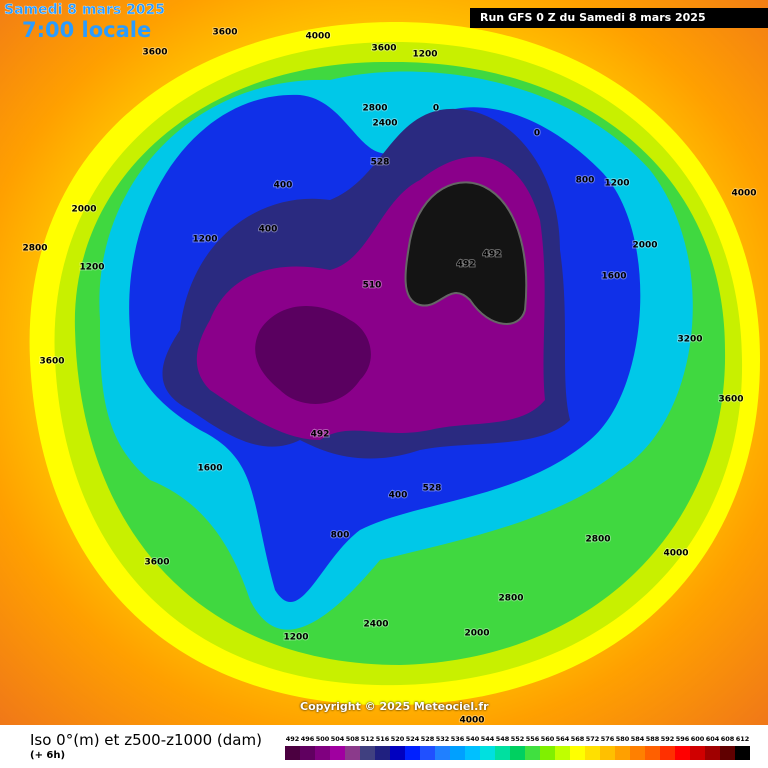 The width and height of the screenshot is (768, 768). What do you see at coordinates (443, 739) in the screenshot?
I see `legend-label: 532` at bounding box center [443, 739].